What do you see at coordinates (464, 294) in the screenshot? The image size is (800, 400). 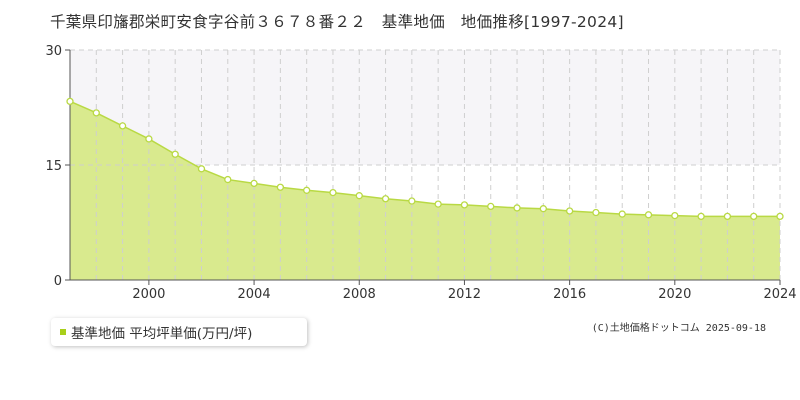 I see `x-tick-label: 2012` at bounding box center [464, 294].